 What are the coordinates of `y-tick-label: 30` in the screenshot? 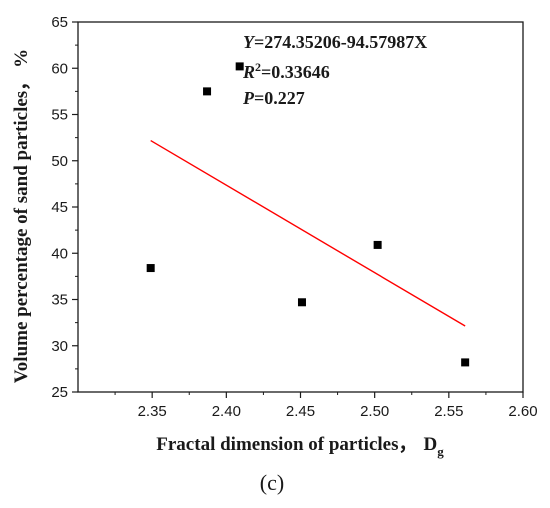 It's located at (59, 346).